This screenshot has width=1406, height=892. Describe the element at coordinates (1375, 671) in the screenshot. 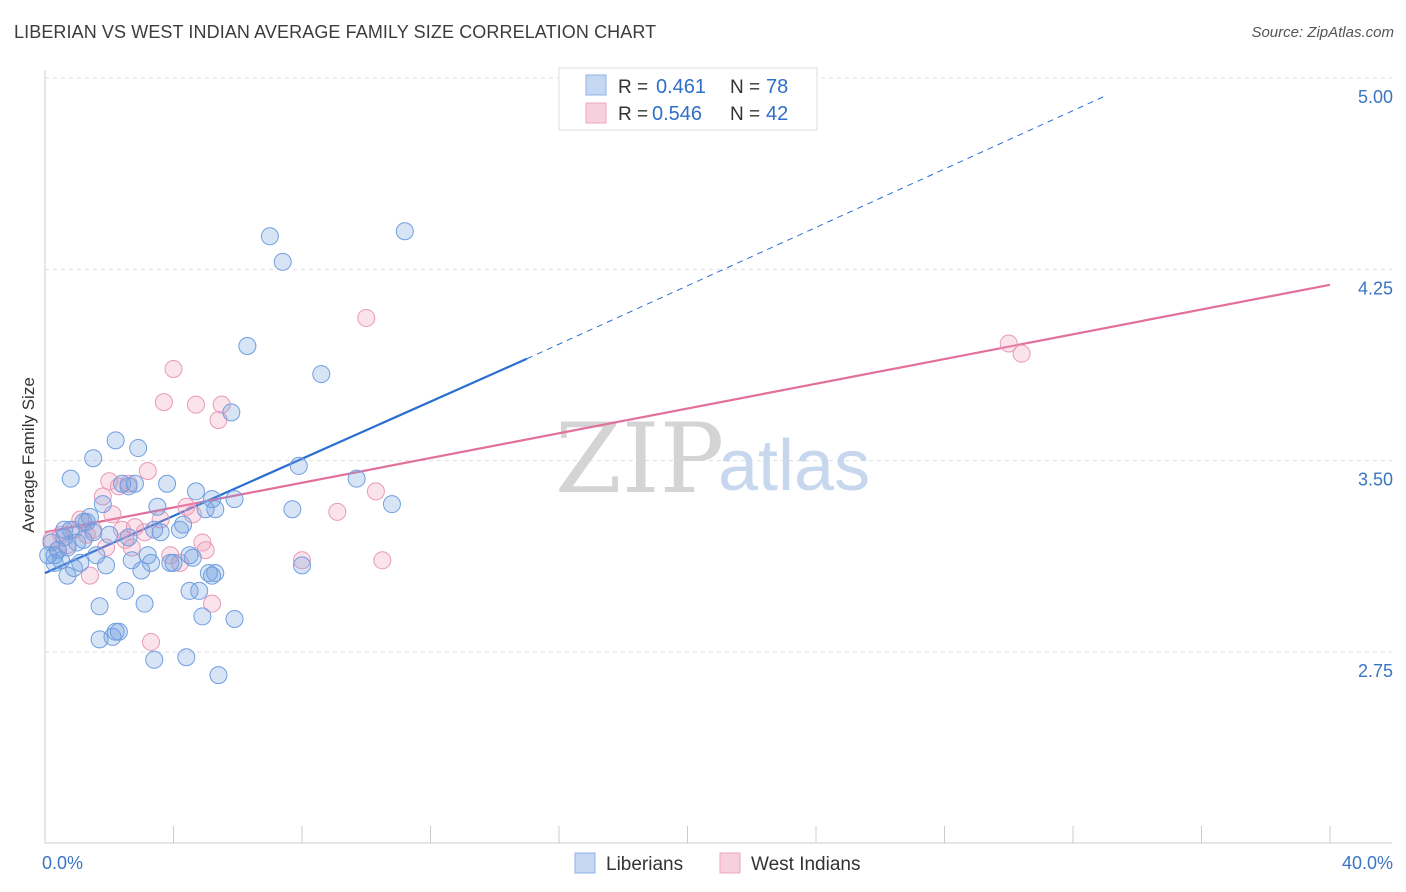

I see `y-tick-label-0: 2.75` at that location.